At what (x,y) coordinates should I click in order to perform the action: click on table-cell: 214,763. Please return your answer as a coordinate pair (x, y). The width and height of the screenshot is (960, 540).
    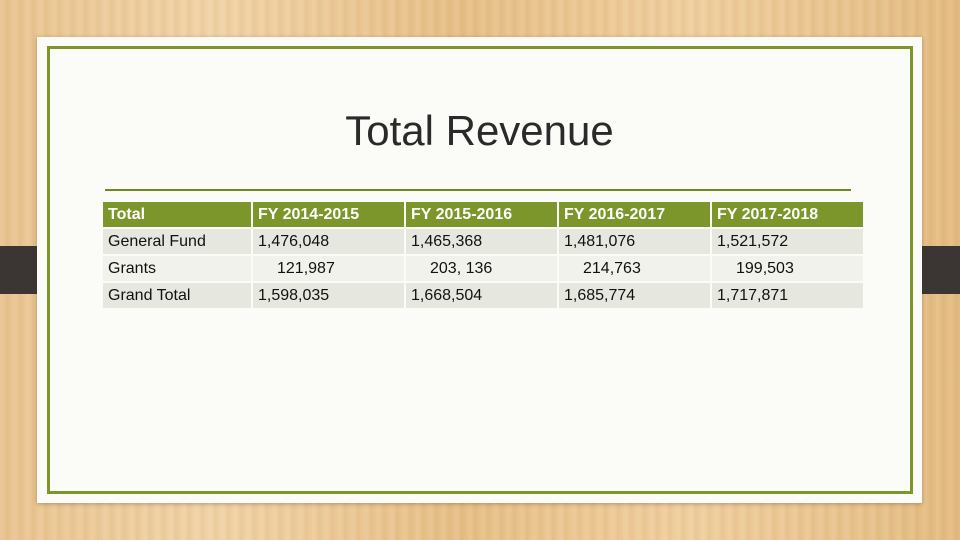
    Looking at the image, I should click on (634, 268).